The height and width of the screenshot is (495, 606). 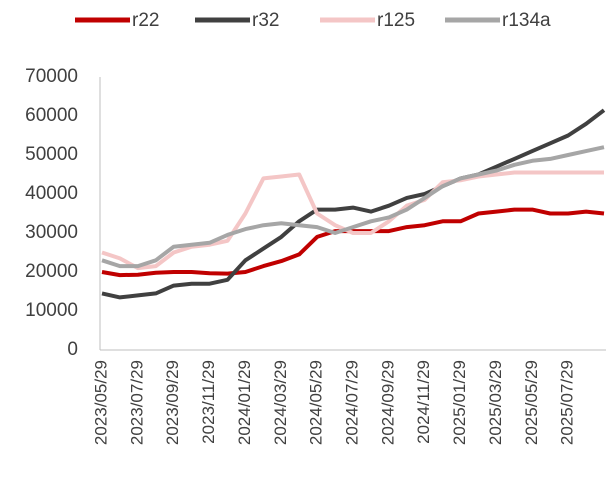 I want to click on x-tick-label: 2024/01/29, so click(x=244, y=402).